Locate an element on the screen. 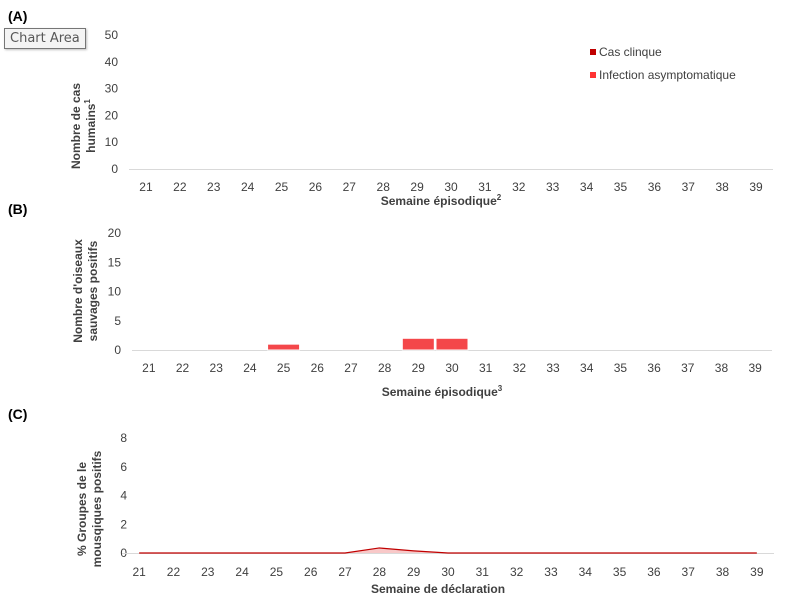 The width and height of the screenshot is (785, 602). panel-b-xtick: 21 is located at coordinates (149, 368).